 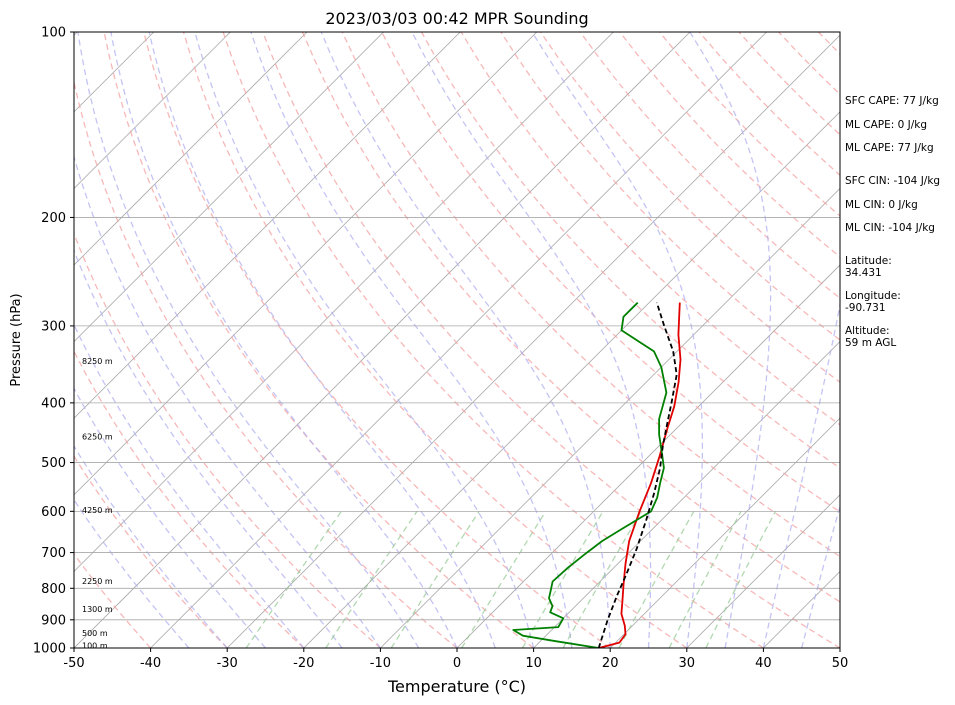 I want to click on latitude-label: Latitude:, so click(x=868, y=261).